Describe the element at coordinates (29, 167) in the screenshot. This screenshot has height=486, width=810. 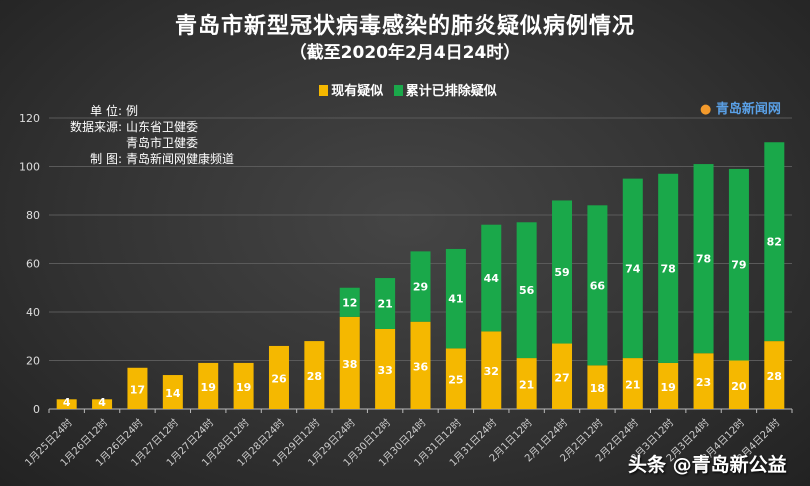
I see `y-tick-label: 100` at that location.